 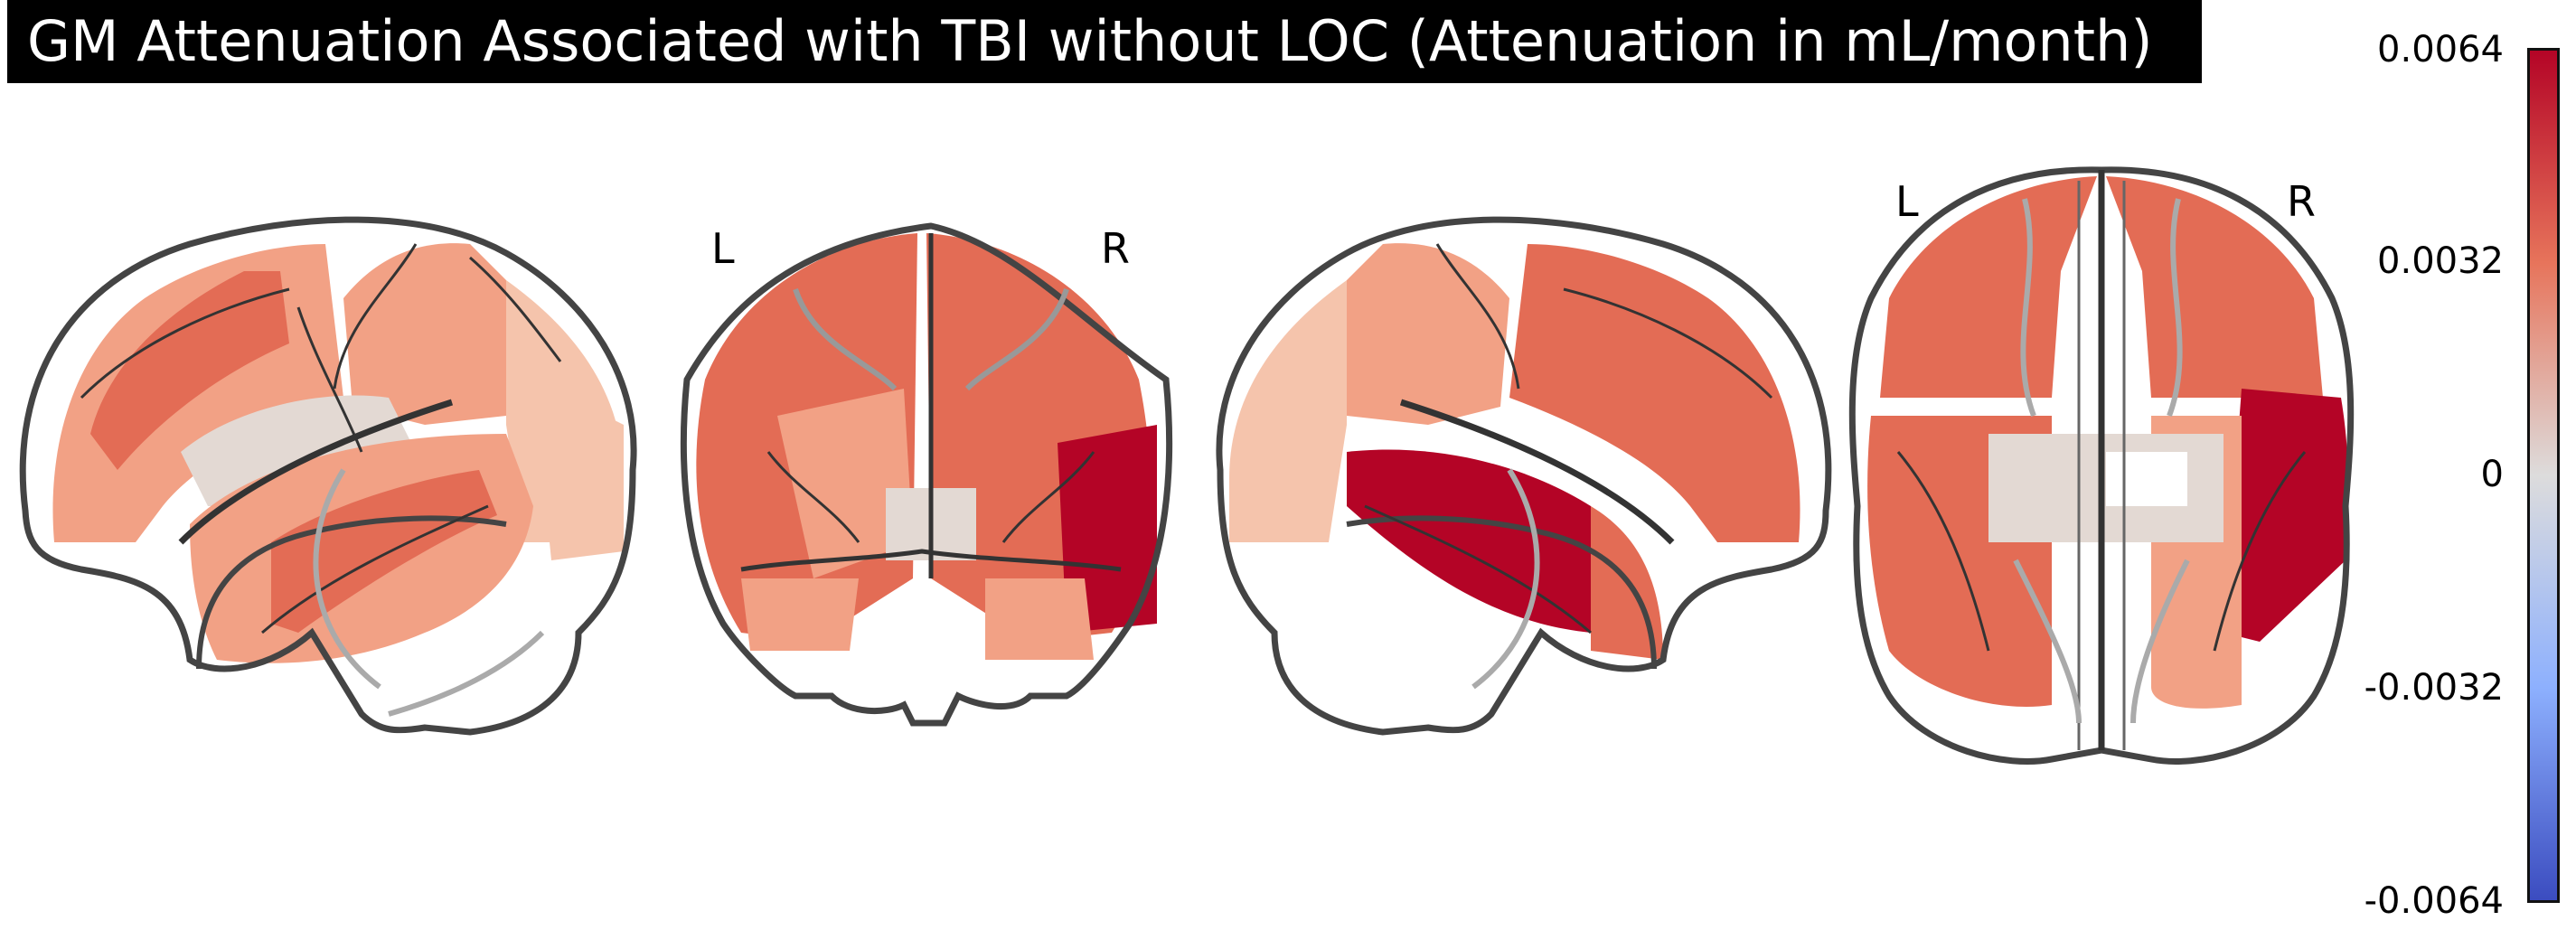 What do you see at coordinates (1469, 541) in the screenshot?
I see `sagittal-right-temporal-strong` at bounding box center [1469, 541].